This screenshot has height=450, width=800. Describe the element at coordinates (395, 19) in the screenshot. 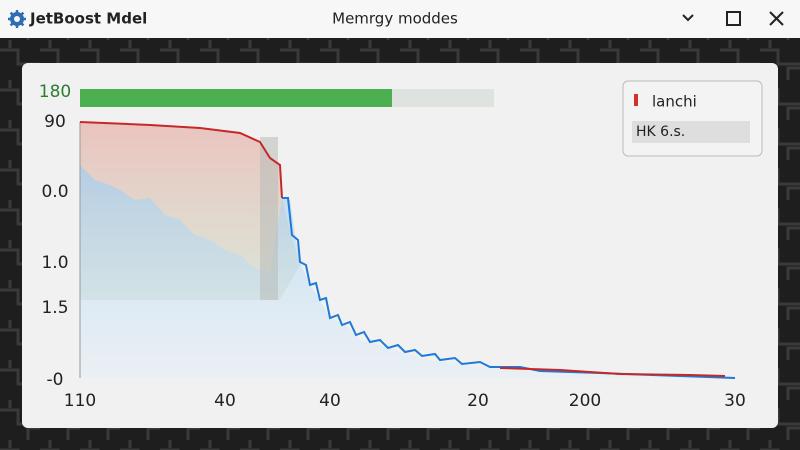

I see `window-title: Memrgy moddes` at that location.